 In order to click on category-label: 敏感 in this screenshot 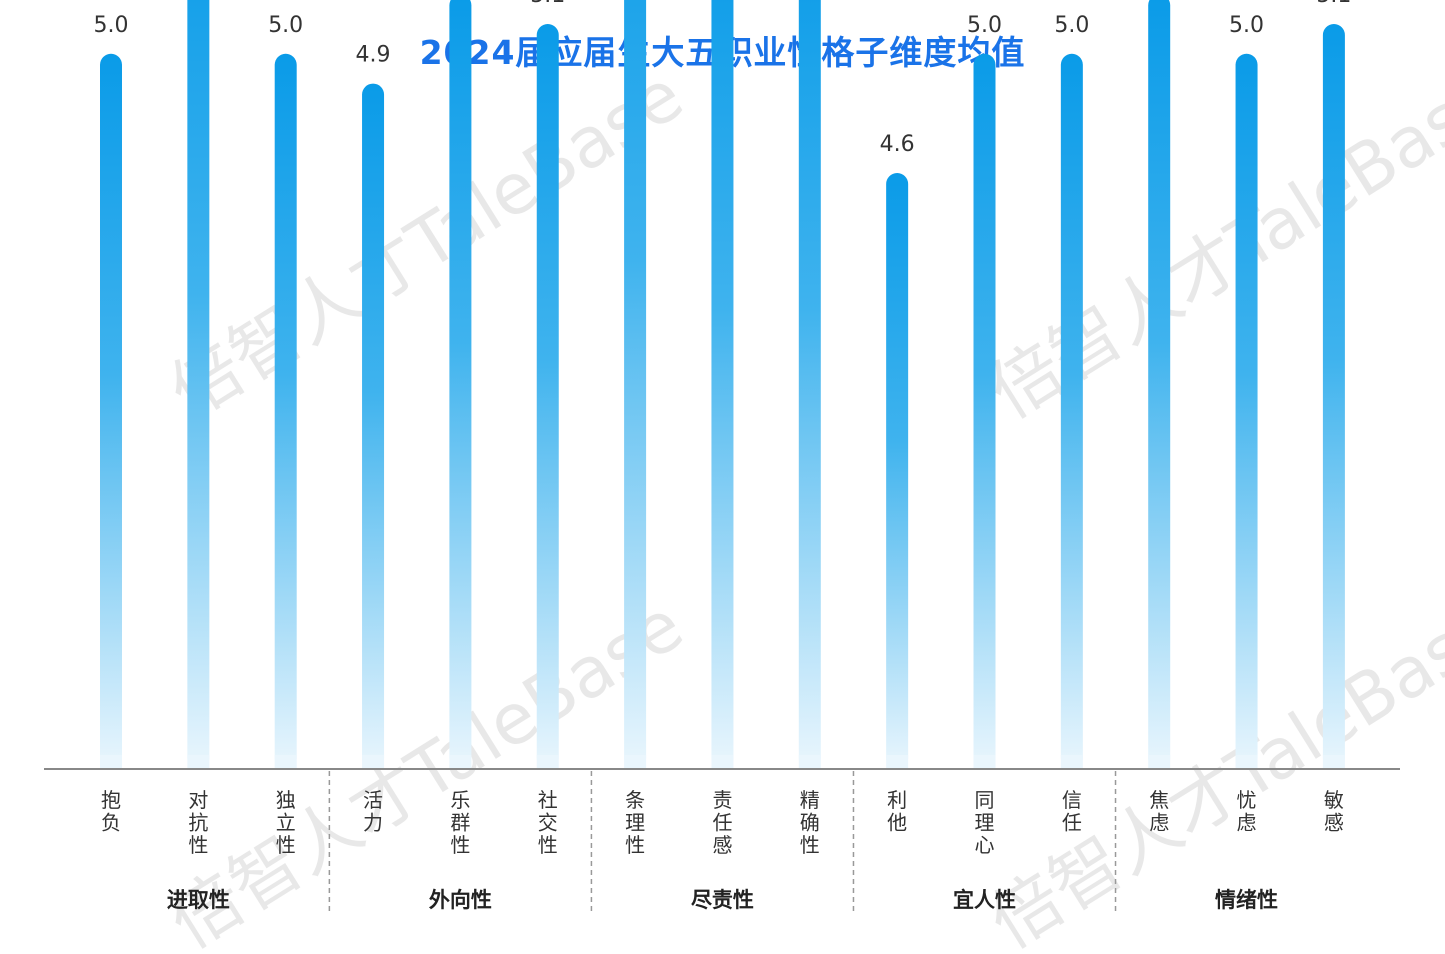, I will do `click(1334, 811)`.